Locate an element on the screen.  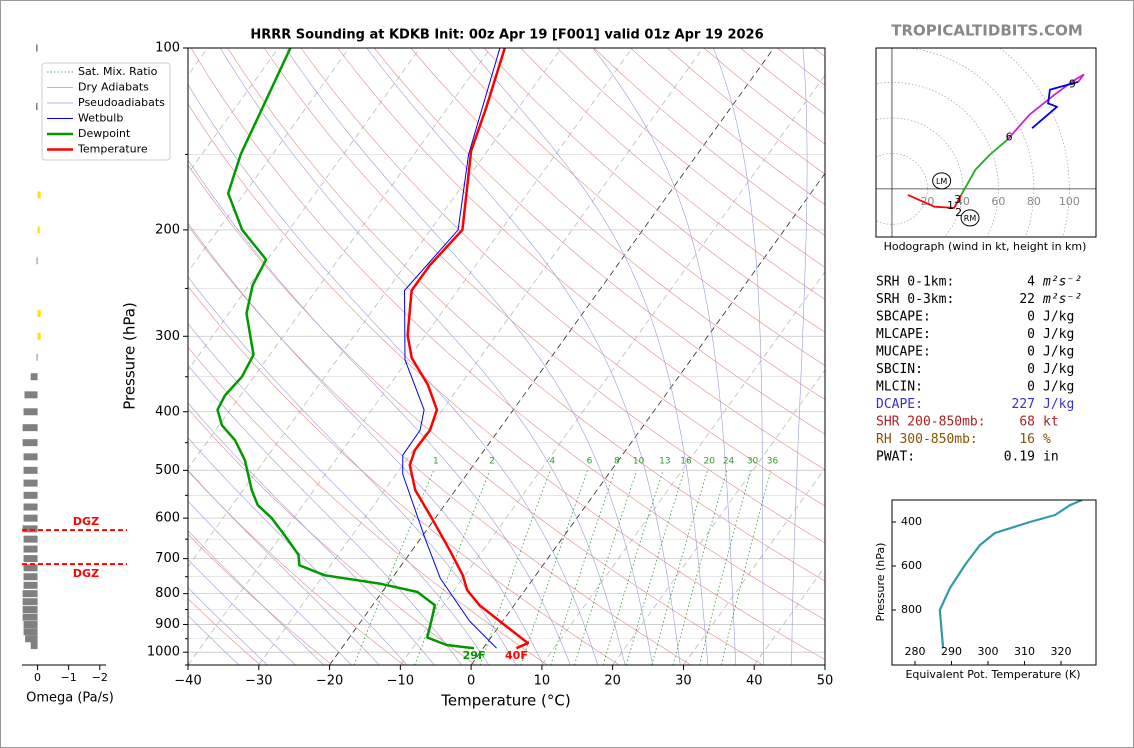
mixing-ratio-label: 2 is located at coordinates (492, 462).